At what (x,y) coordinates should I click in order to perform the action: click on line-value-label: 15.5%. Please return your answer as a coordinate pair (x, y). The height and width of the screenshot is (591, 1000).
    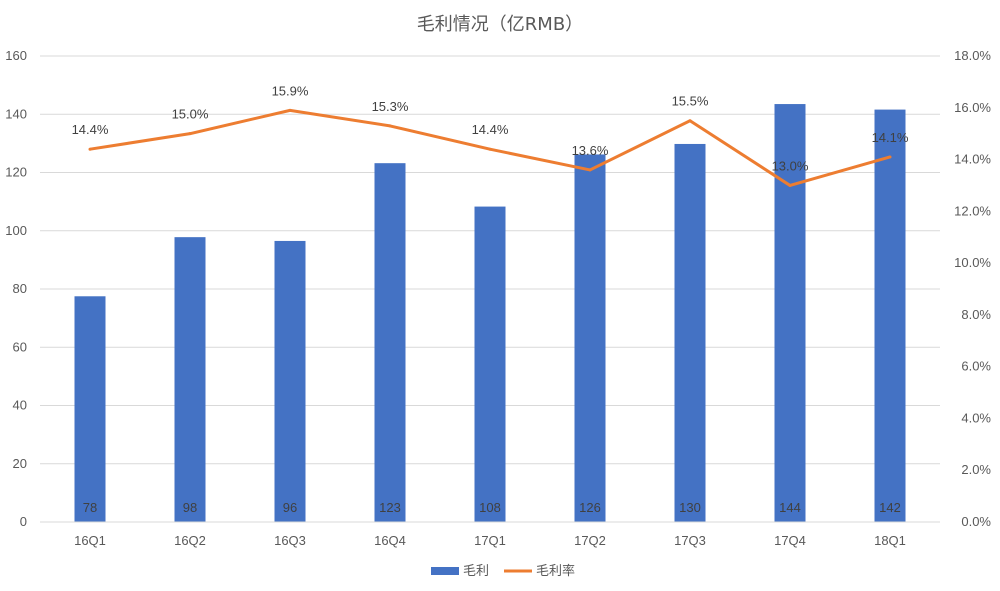
    Looking at the image, I should click on (690, 101).